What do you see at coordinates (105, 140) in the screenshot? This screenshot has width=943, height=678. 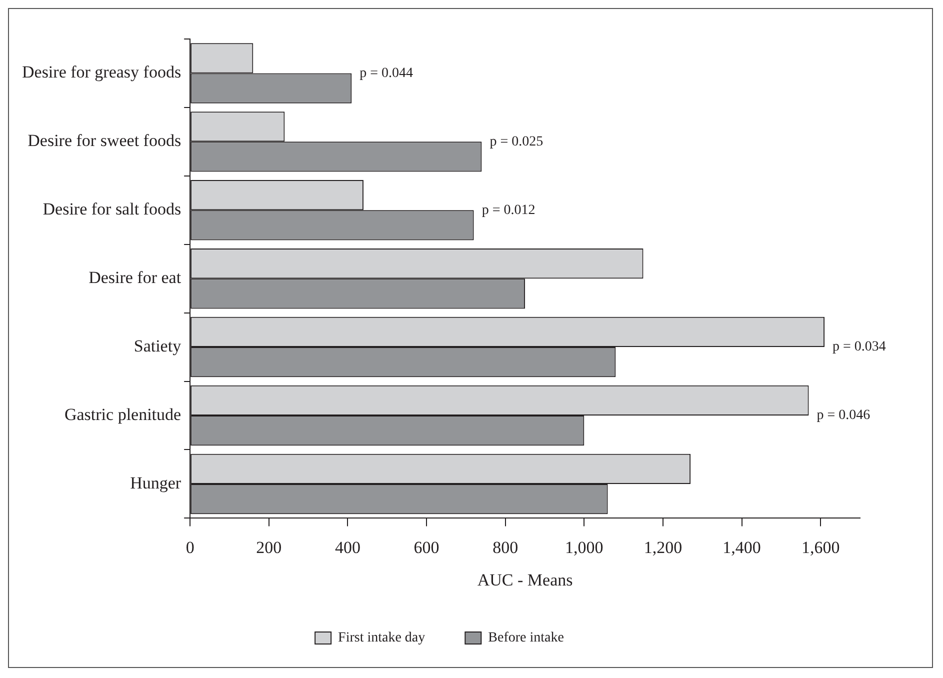 I see `y-tick-label: Desire for sweet foods` at bounding box center [105, 140].